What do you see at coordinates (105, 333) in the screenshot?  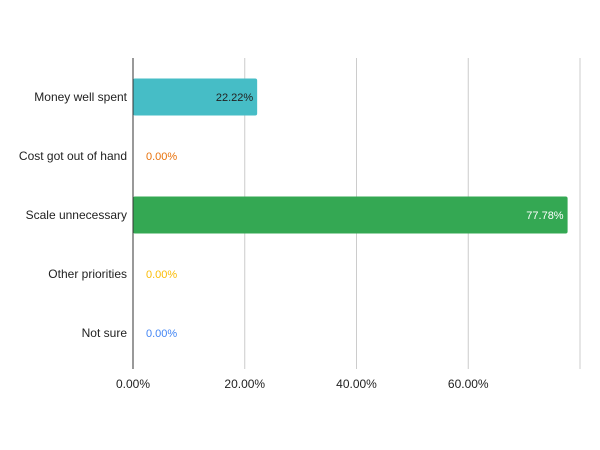 I see `category-label-4: Not sure` at bounding box center [105, 333].